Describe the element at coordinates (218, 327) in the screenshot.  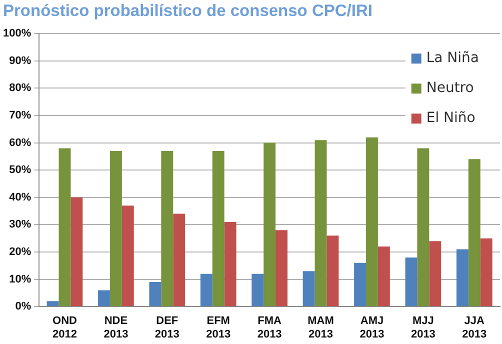
I see `x-tick-label: EFM 2013` at that location.